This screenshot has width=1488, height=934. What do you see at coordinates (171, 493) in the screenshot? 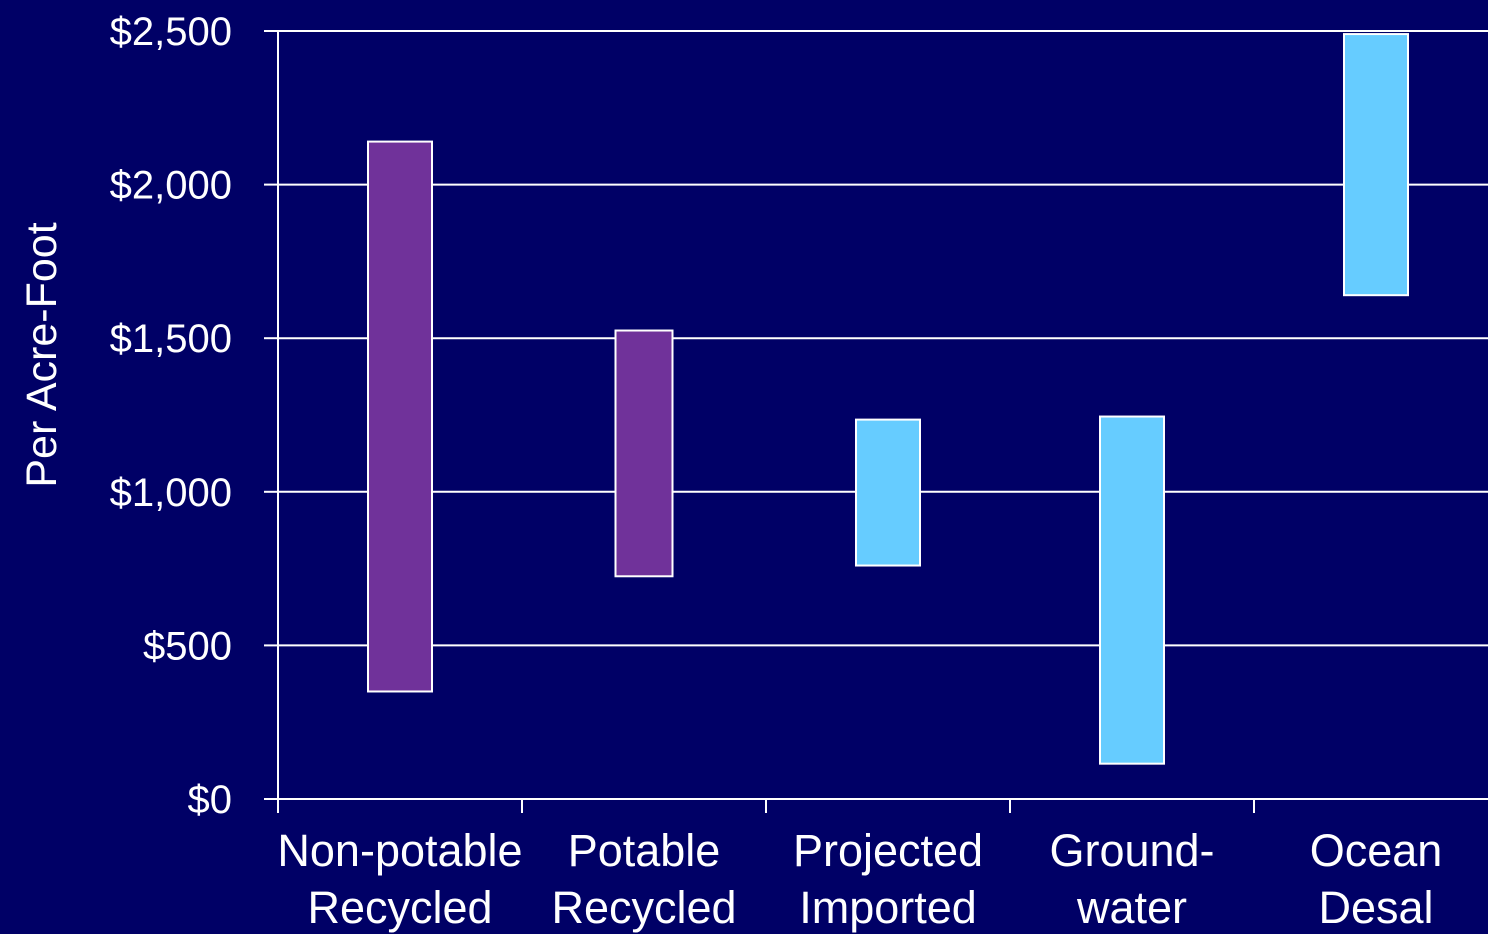
I see `y-tick-label: $1,000` at bounding box center [171, 493].